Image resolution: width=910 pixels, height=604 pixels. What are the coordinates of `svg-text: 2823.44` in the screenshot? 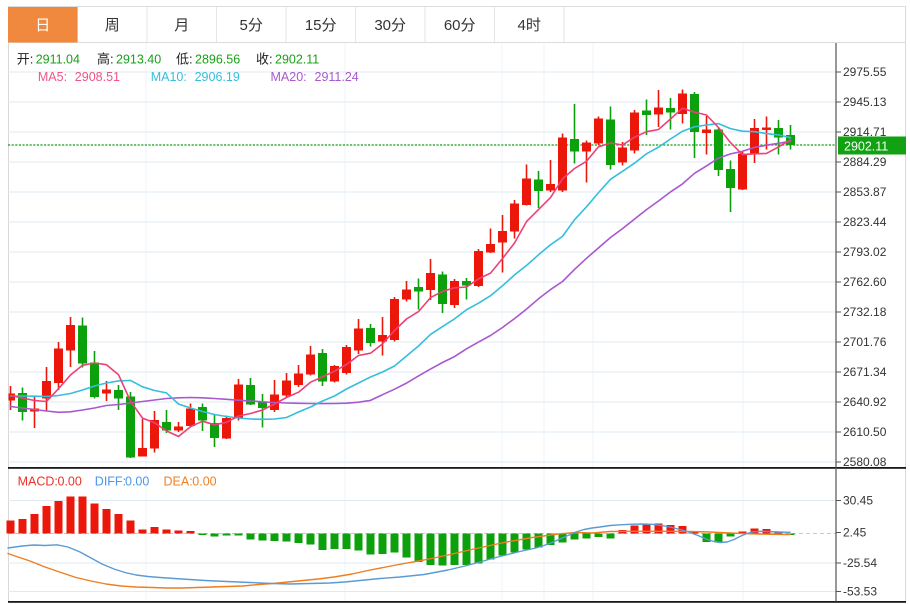 It's located at (865, 222).